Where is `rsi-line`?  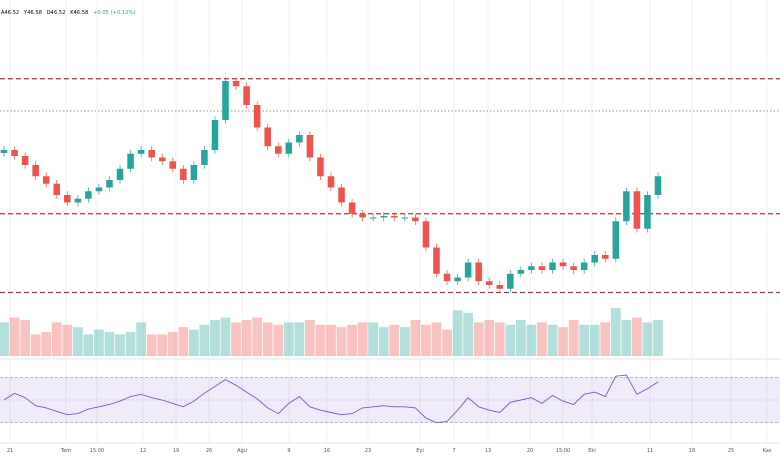
rsi-line is located at coordinates (331, 399).